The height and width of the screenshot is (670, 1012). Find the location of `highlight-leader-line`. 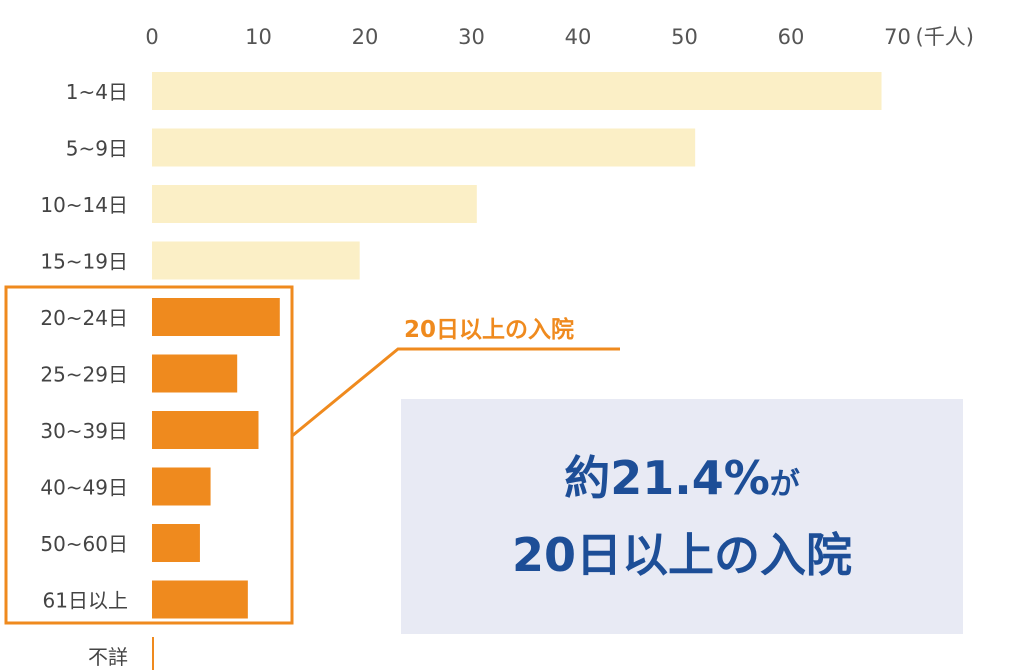

highlight-leader-line is located at coordinates (455, 392).